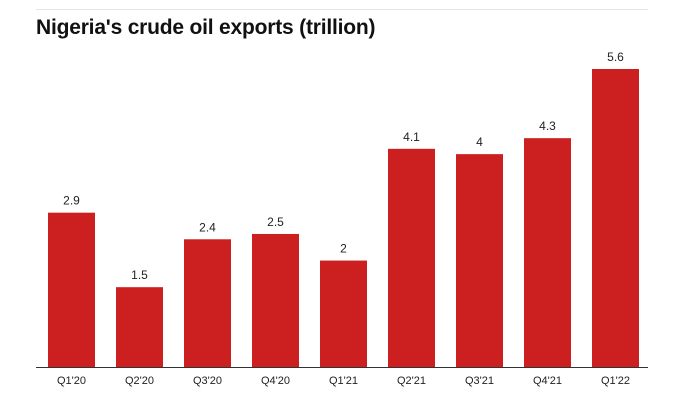  I want to click on x-tick-label: Q2'20, so click(139, 381).